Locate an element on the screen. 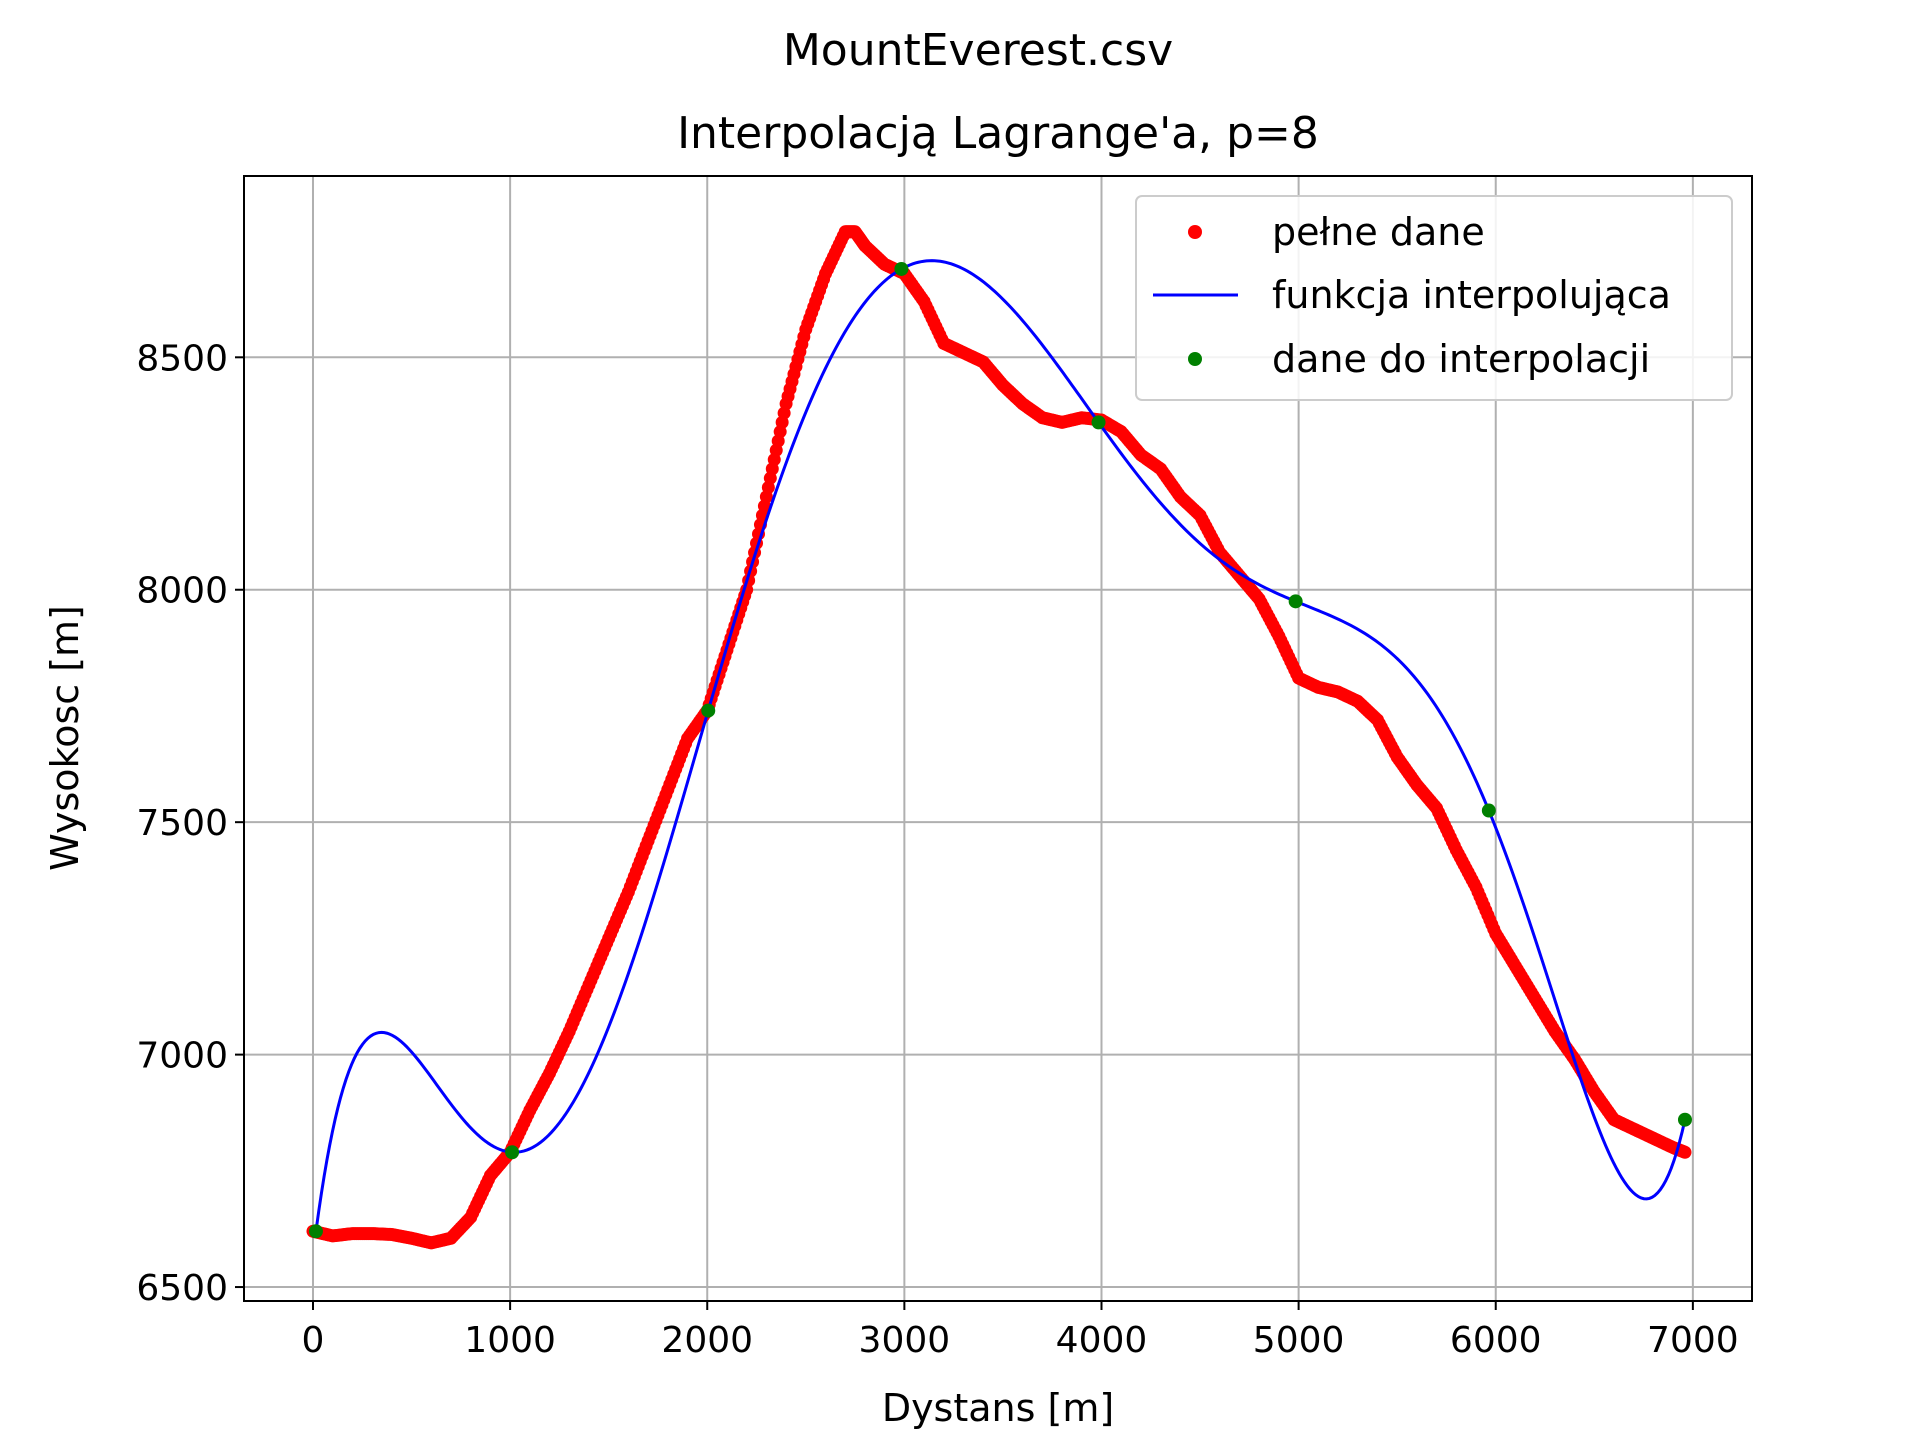 The height and width of the screenshot is (1440, 1920). full-data-point is located at coordinates (1685, 1152).